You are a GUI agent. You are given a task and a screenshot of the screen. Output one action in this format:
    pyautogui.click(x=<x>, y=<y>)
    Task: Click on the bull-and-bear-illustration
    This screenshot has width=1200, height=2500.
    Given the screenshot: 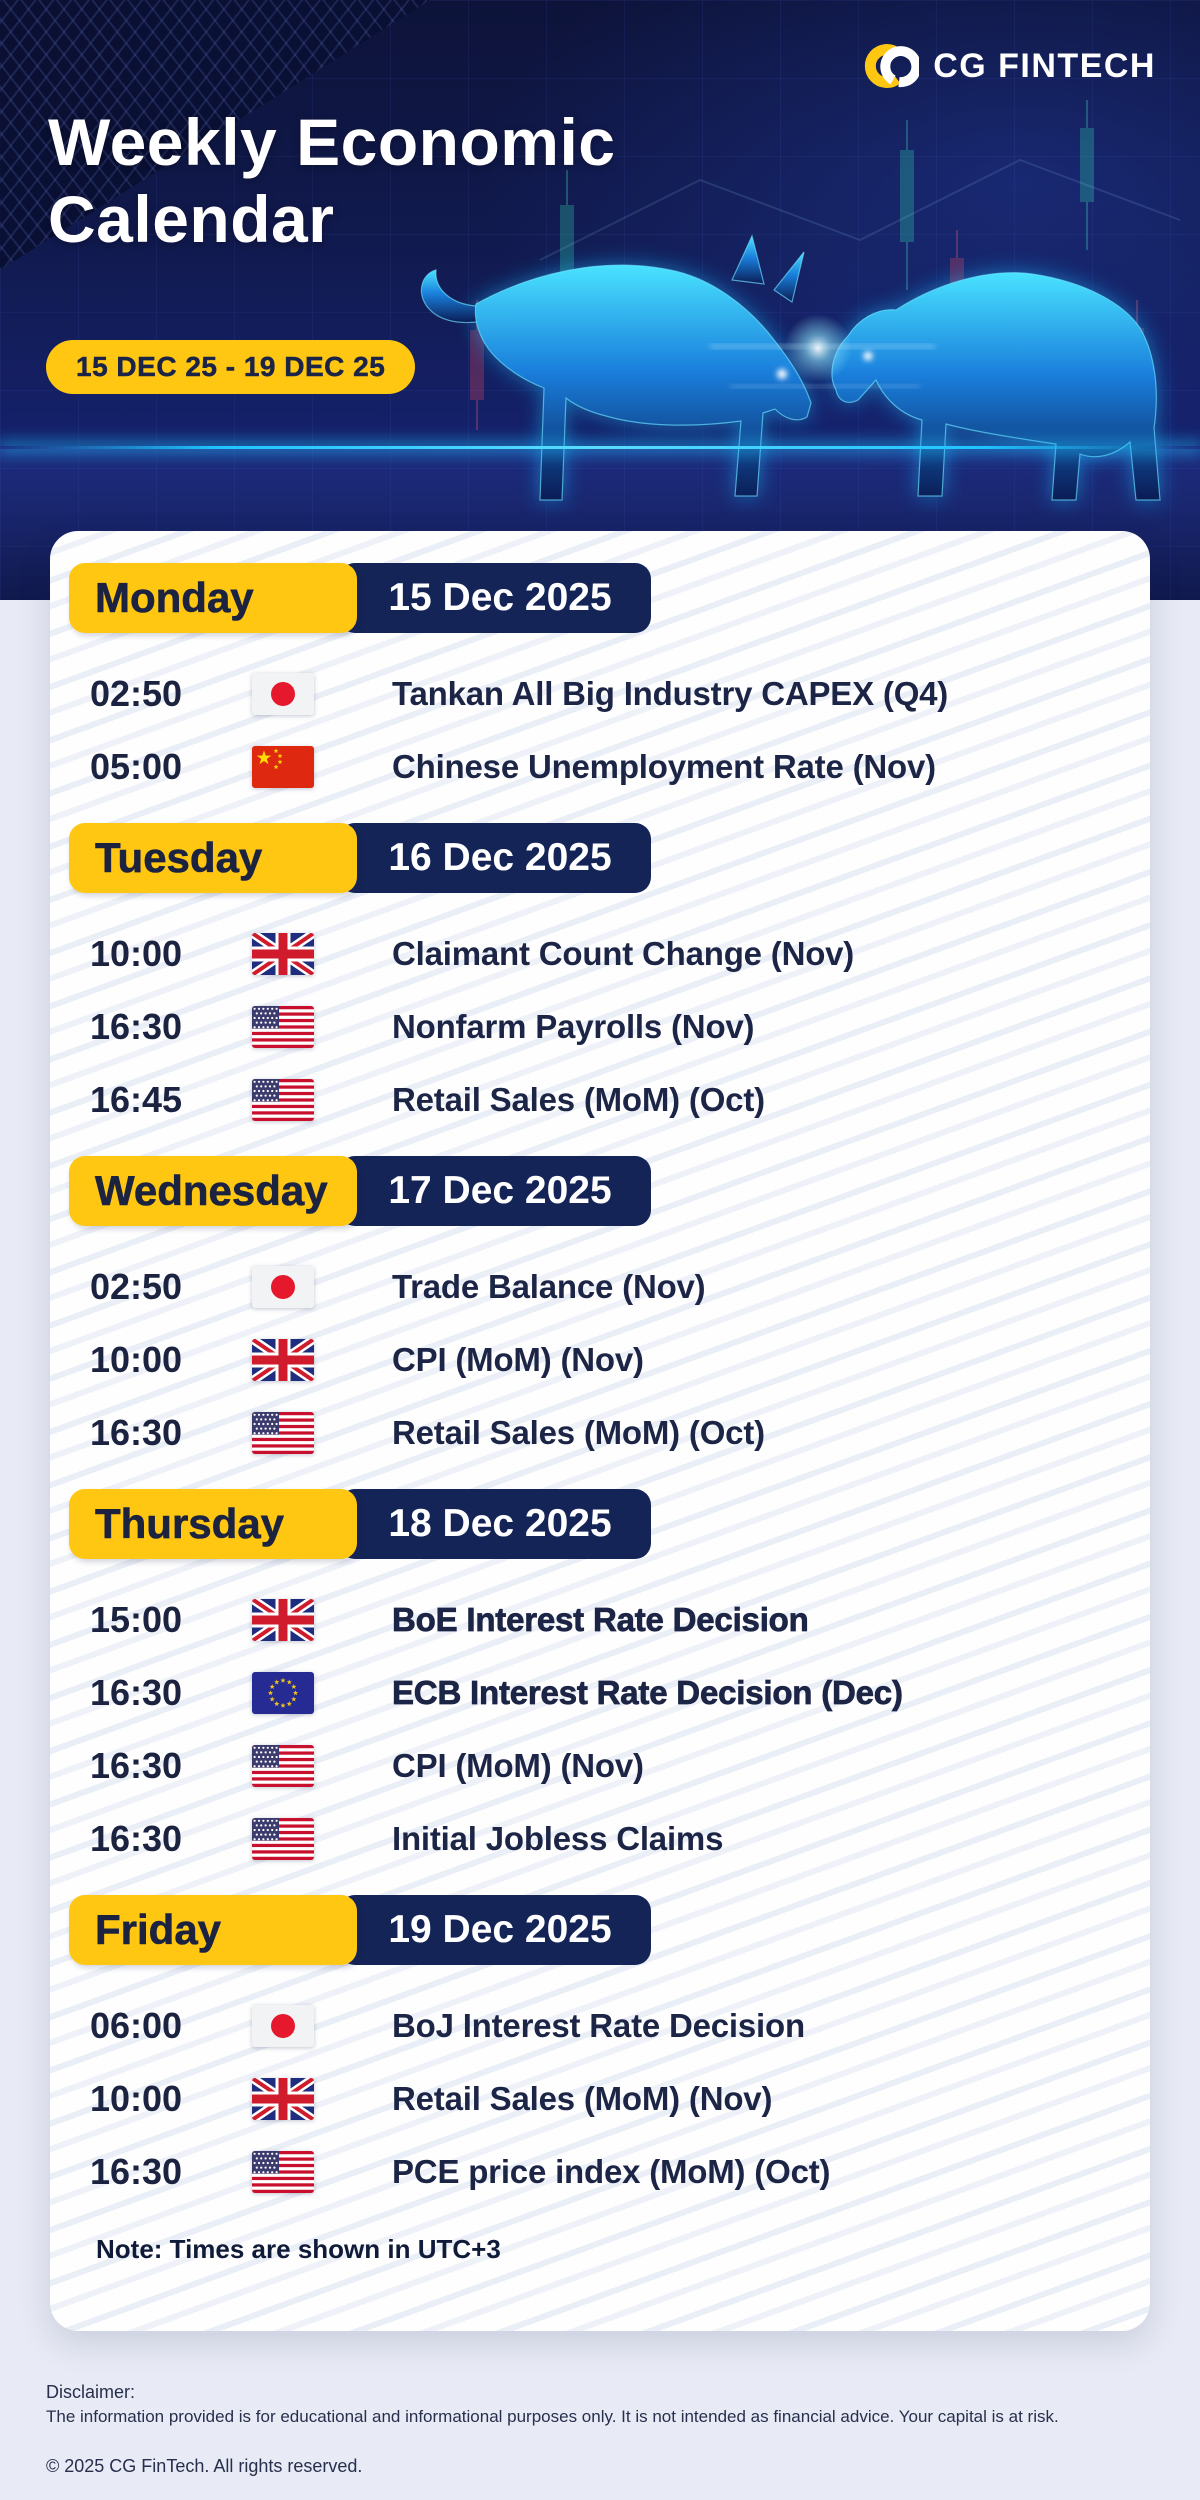 What is the action you would take?
    pyautogui.click(x=790, y=367)
    